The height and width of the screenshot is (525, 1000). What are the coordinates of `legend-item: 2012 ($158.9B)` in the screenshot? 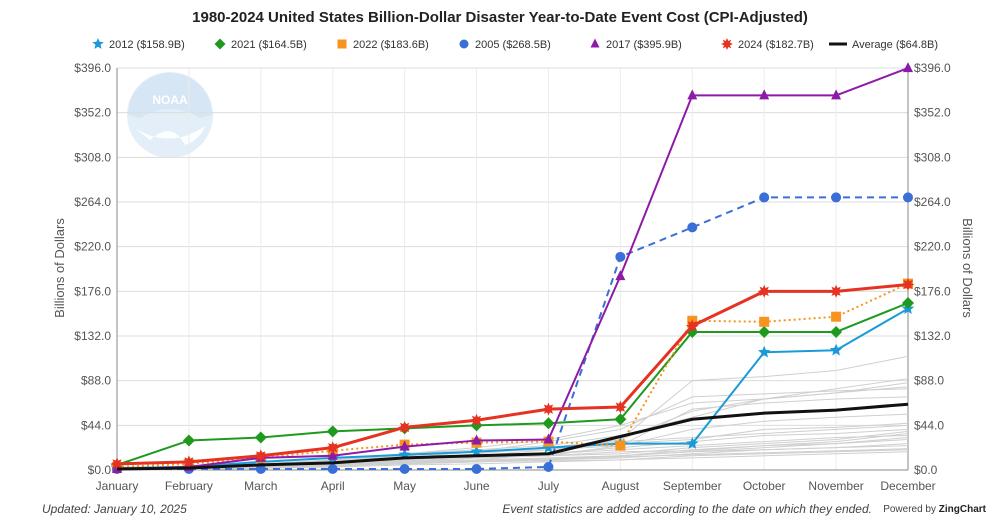 It's located at (138, 44).